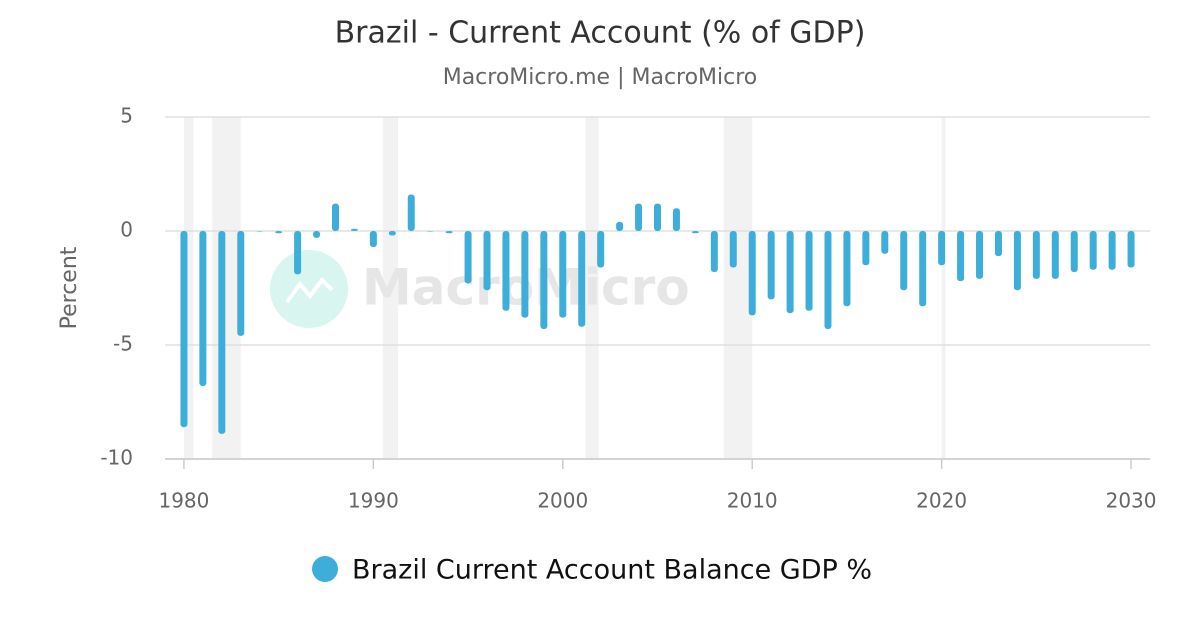  I want to click on legend-marker, so click(325, 569).